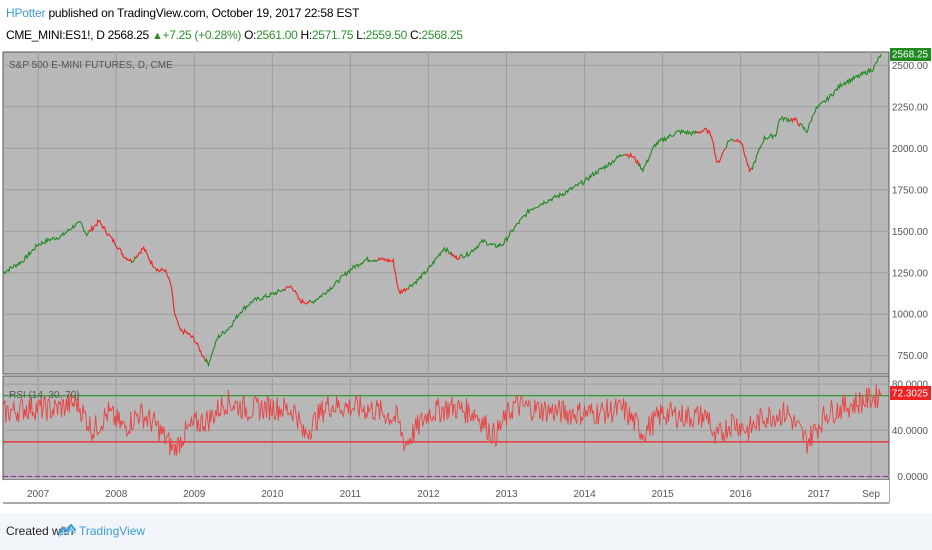 This screenshot has height=550, width=932. I want to click on high-value: 2571.75, so click(332, 35).